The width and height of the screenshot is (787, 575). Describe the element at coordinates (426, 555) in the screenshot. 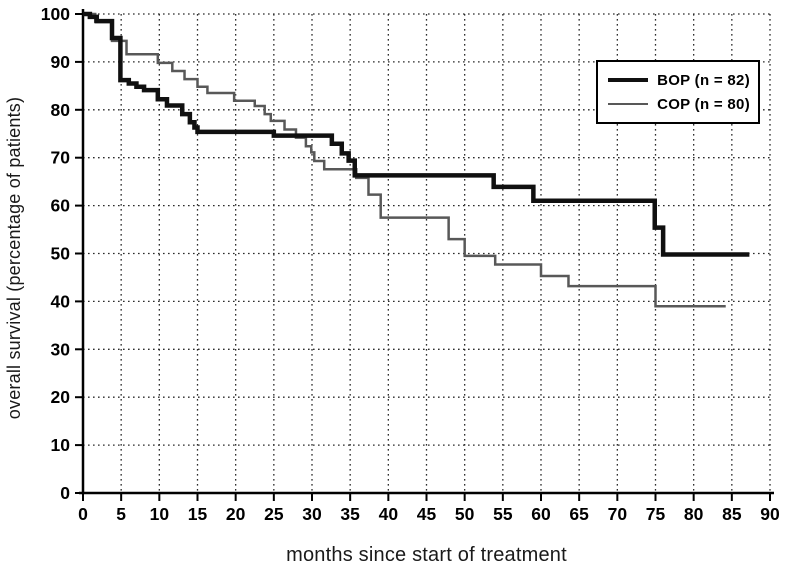

I see `x-axis-title: months since start of treatment` at that location.